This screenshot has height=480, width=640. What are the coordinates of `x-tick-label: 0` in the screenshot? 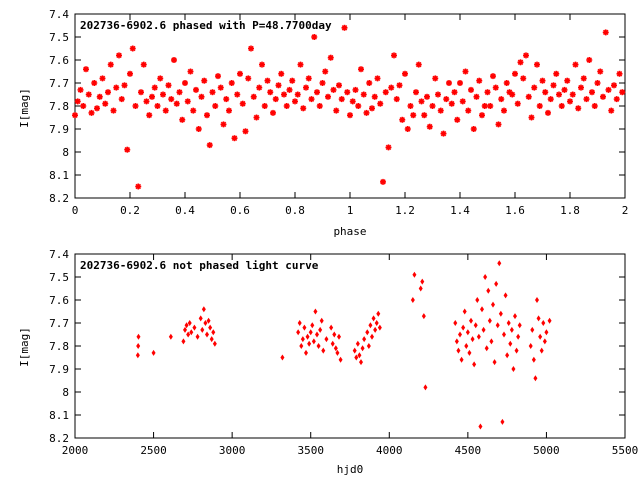 It's located at (75, 210).